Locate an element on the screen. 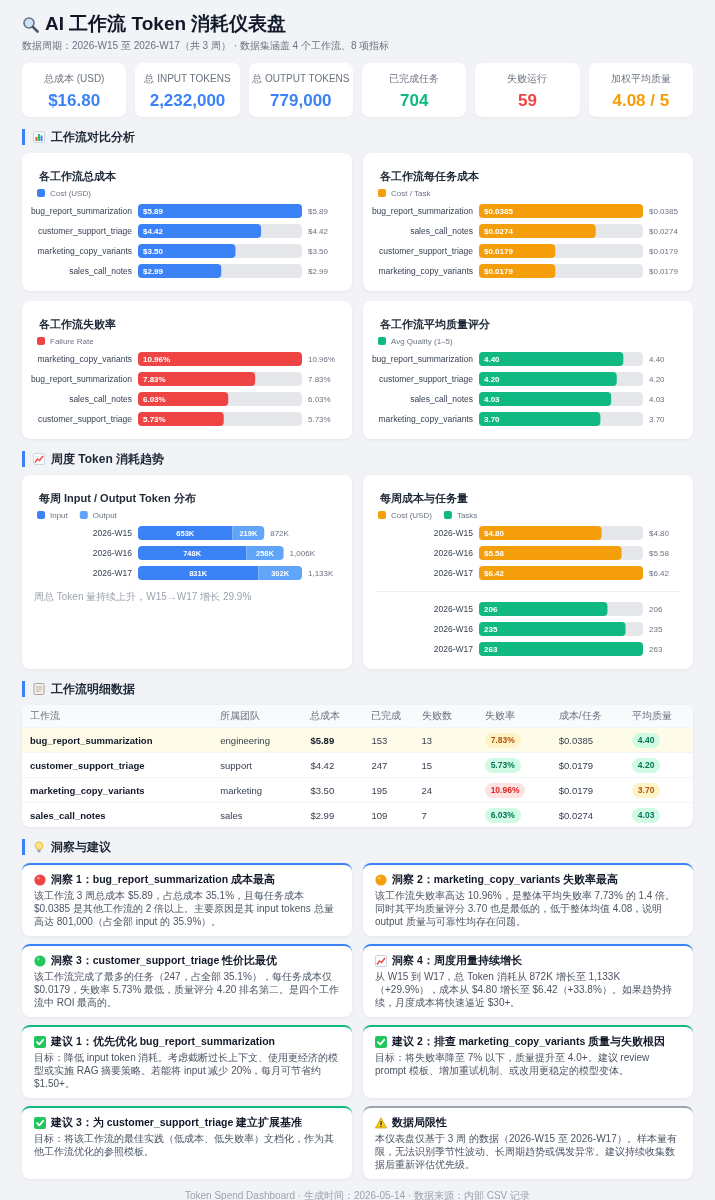  legend-label: Input is located at coordinates (59, 515).